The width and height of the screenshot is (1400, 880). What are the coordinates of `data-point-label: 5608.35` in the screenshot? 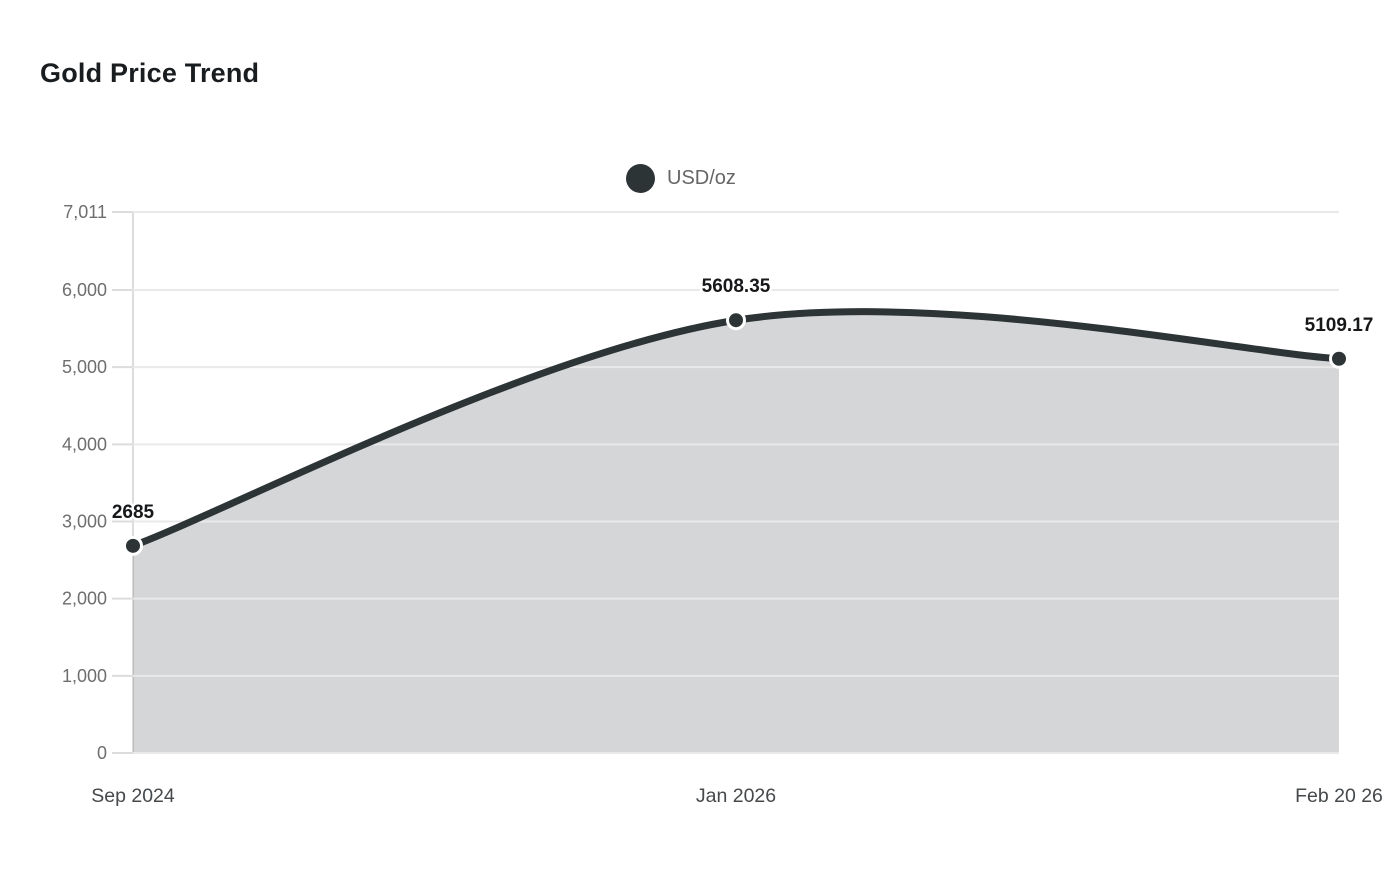 It's located at (736, 286).